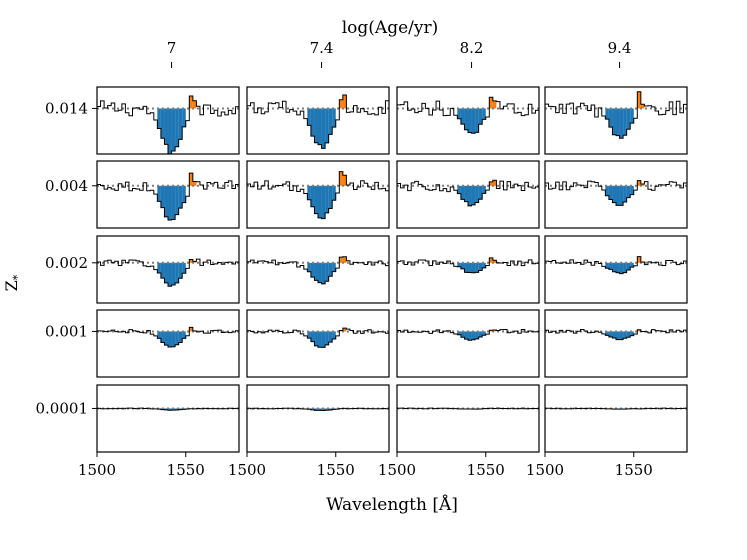 Image resolution: width=747 pixels, height=560 pixels. What do you see at coordinates (66, 263) in the screenshot?
I see `row-label: 0.002` at bounding box center [66, 263].